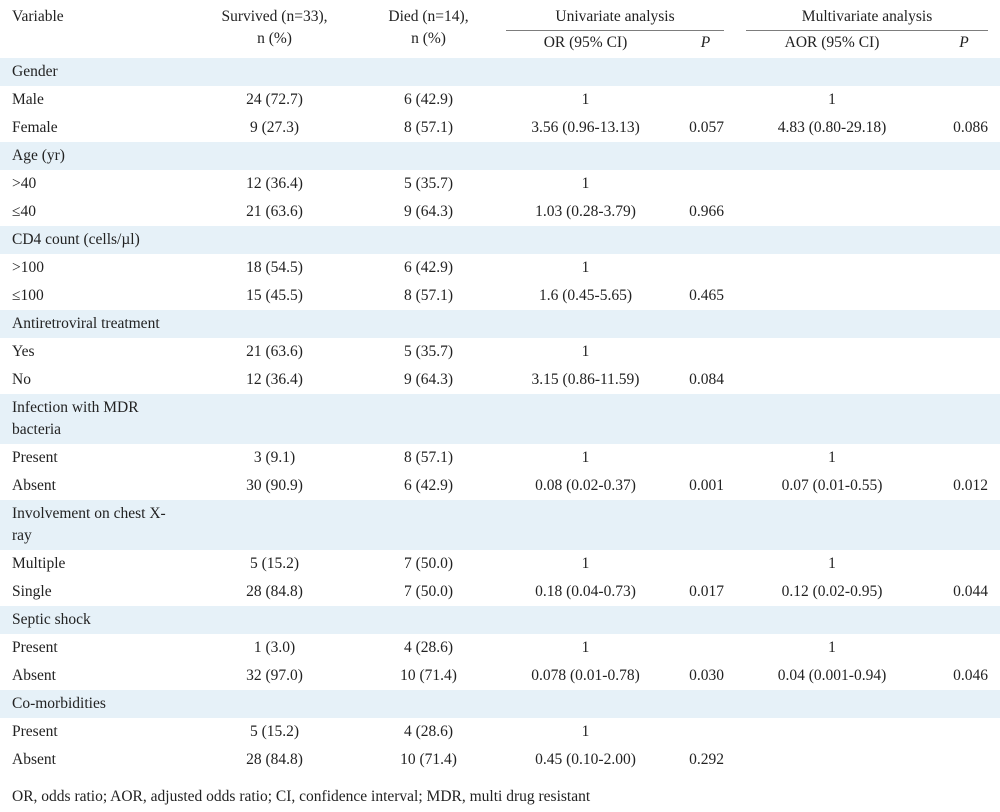  Describe the element at coordinates (274, 352) in the screenshot. I see `survived-cell: 21 (63.6)` at that location.